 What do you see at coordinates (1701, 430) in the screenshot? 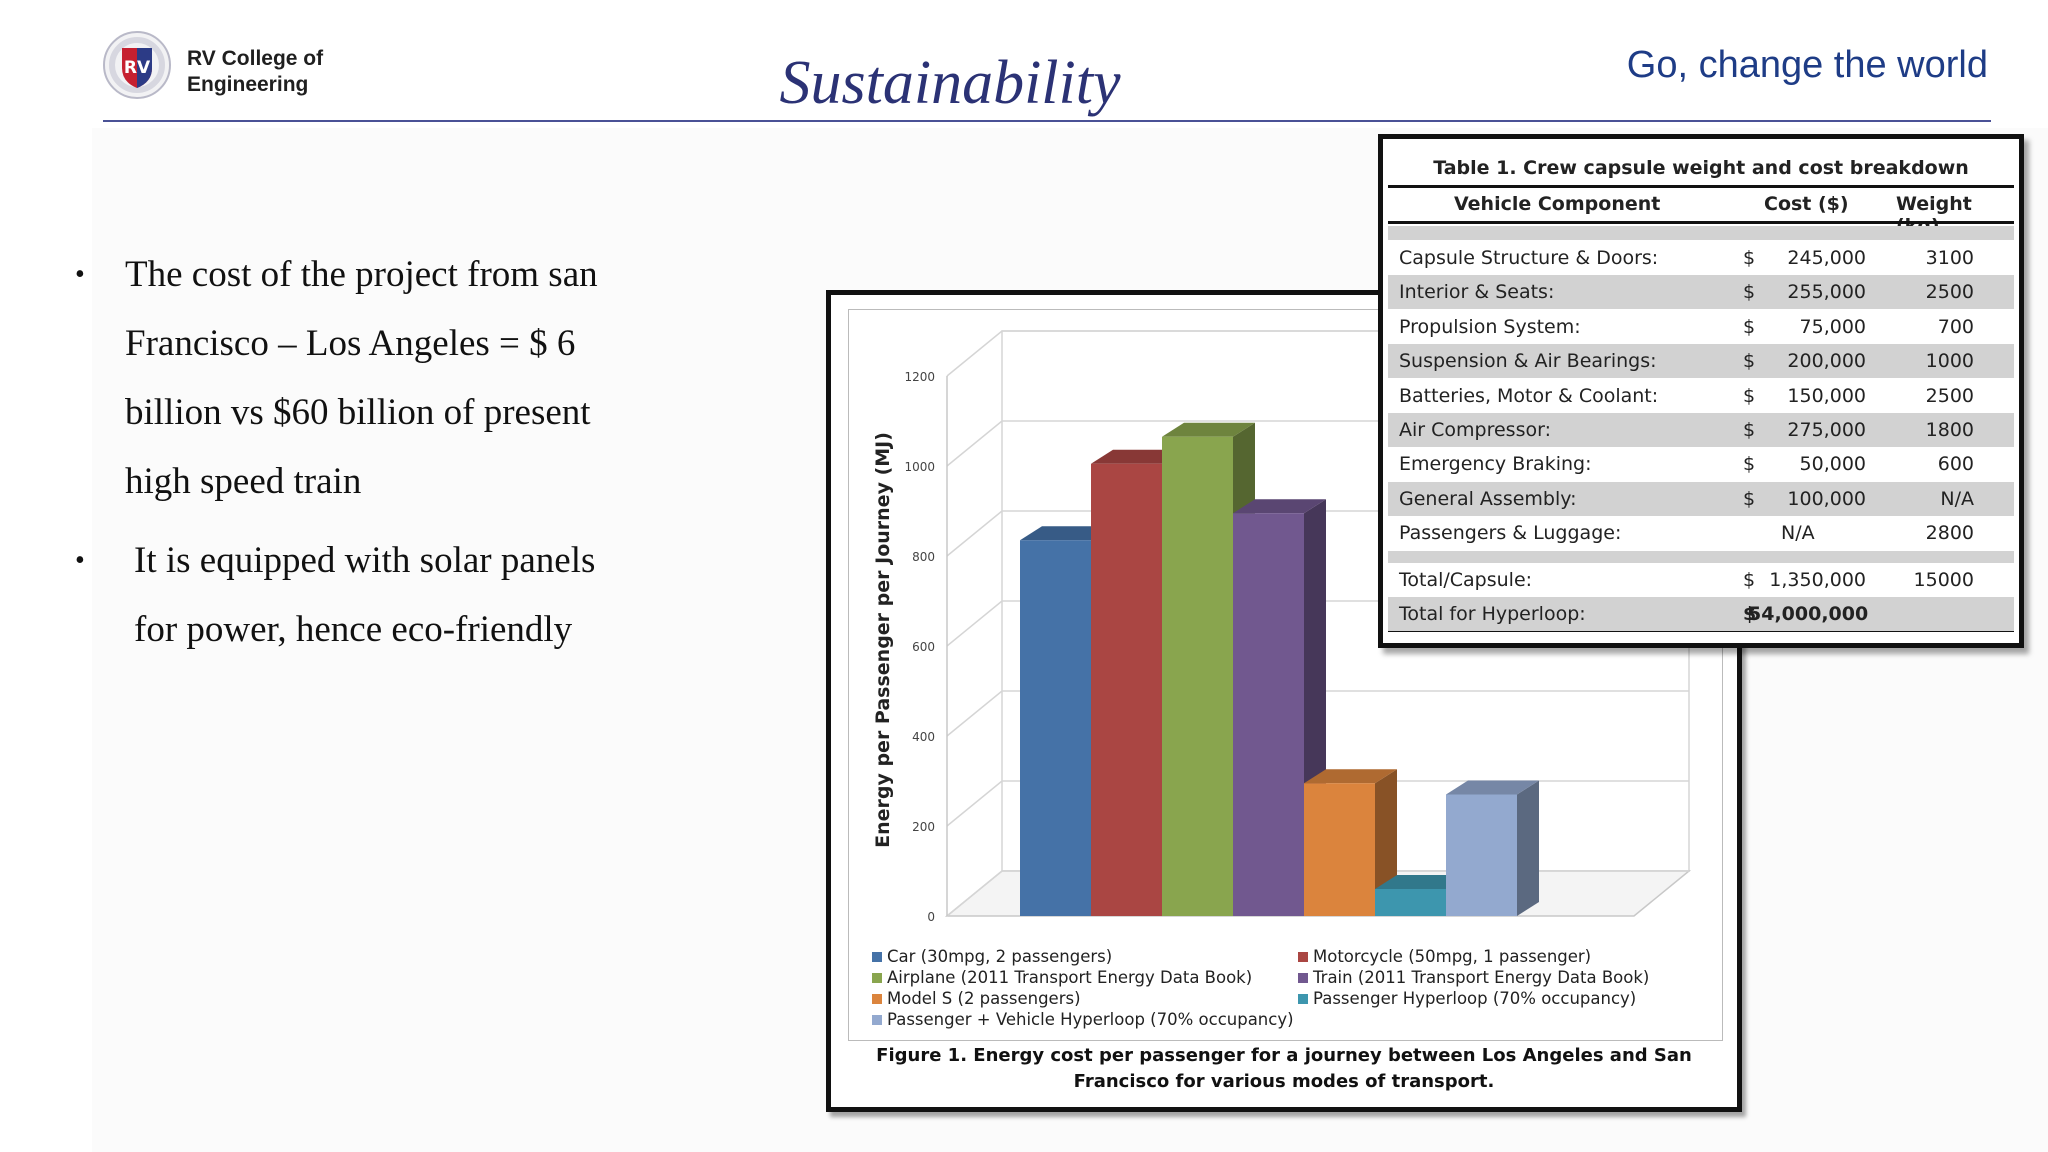
I see `table-row: Air Compressor: $275,000 1800` at bounding box center [1701, 430].